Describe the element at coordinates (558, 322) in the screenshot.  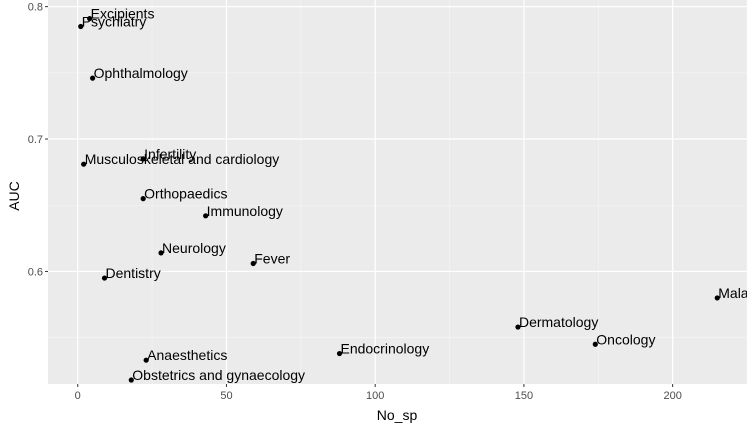
I see `point-label: Dermatology` at that location.